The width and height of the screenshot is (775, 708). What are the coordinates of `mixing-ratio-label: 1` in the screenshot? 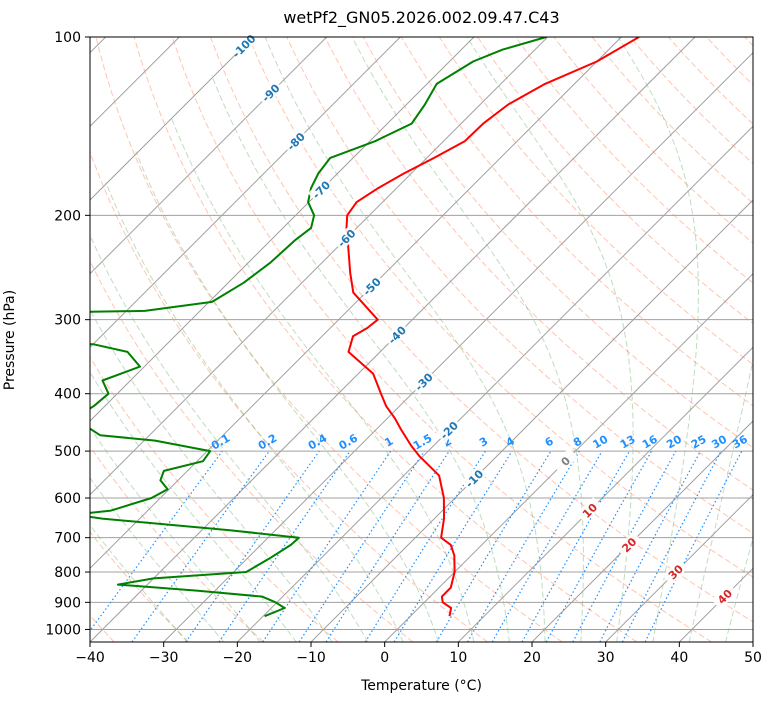 It's located at (388, 442).